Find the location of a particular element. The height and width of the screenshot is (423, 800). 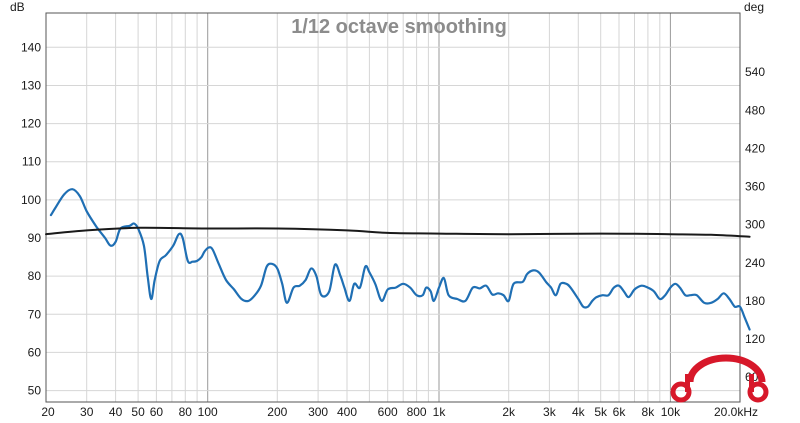

x-tick-label: 80 is located at coordinates (186, 412).